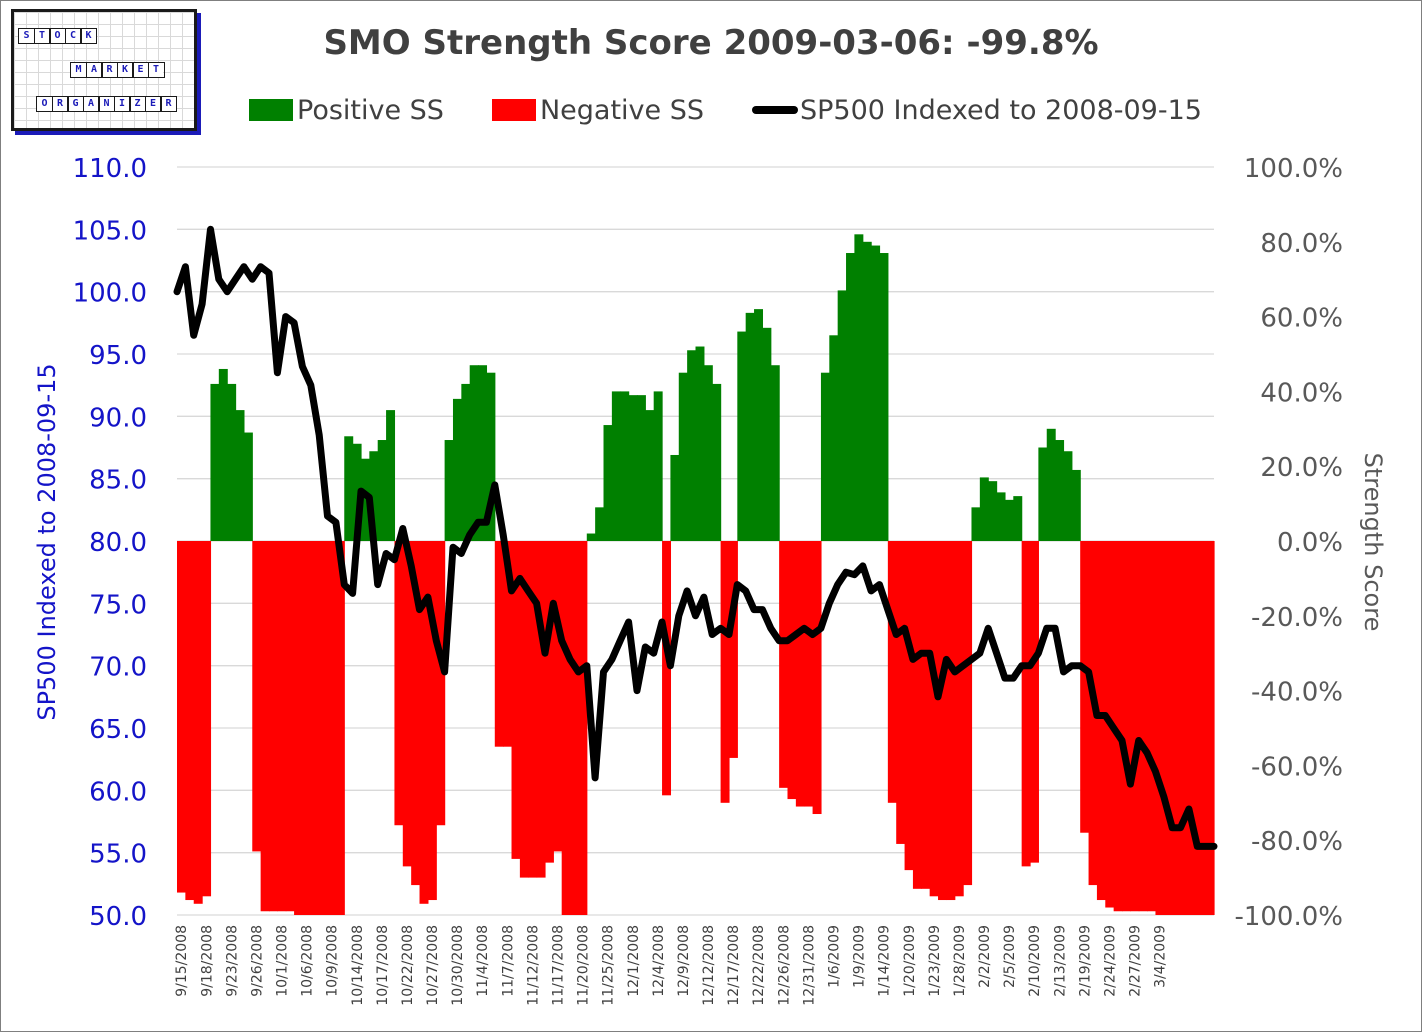 This screenshot has height=1032, width=1422. Describe the element at coordinates (584, 965) in the screenshot. I see `x-axis-tick-label: 11/20/2008` at that location.